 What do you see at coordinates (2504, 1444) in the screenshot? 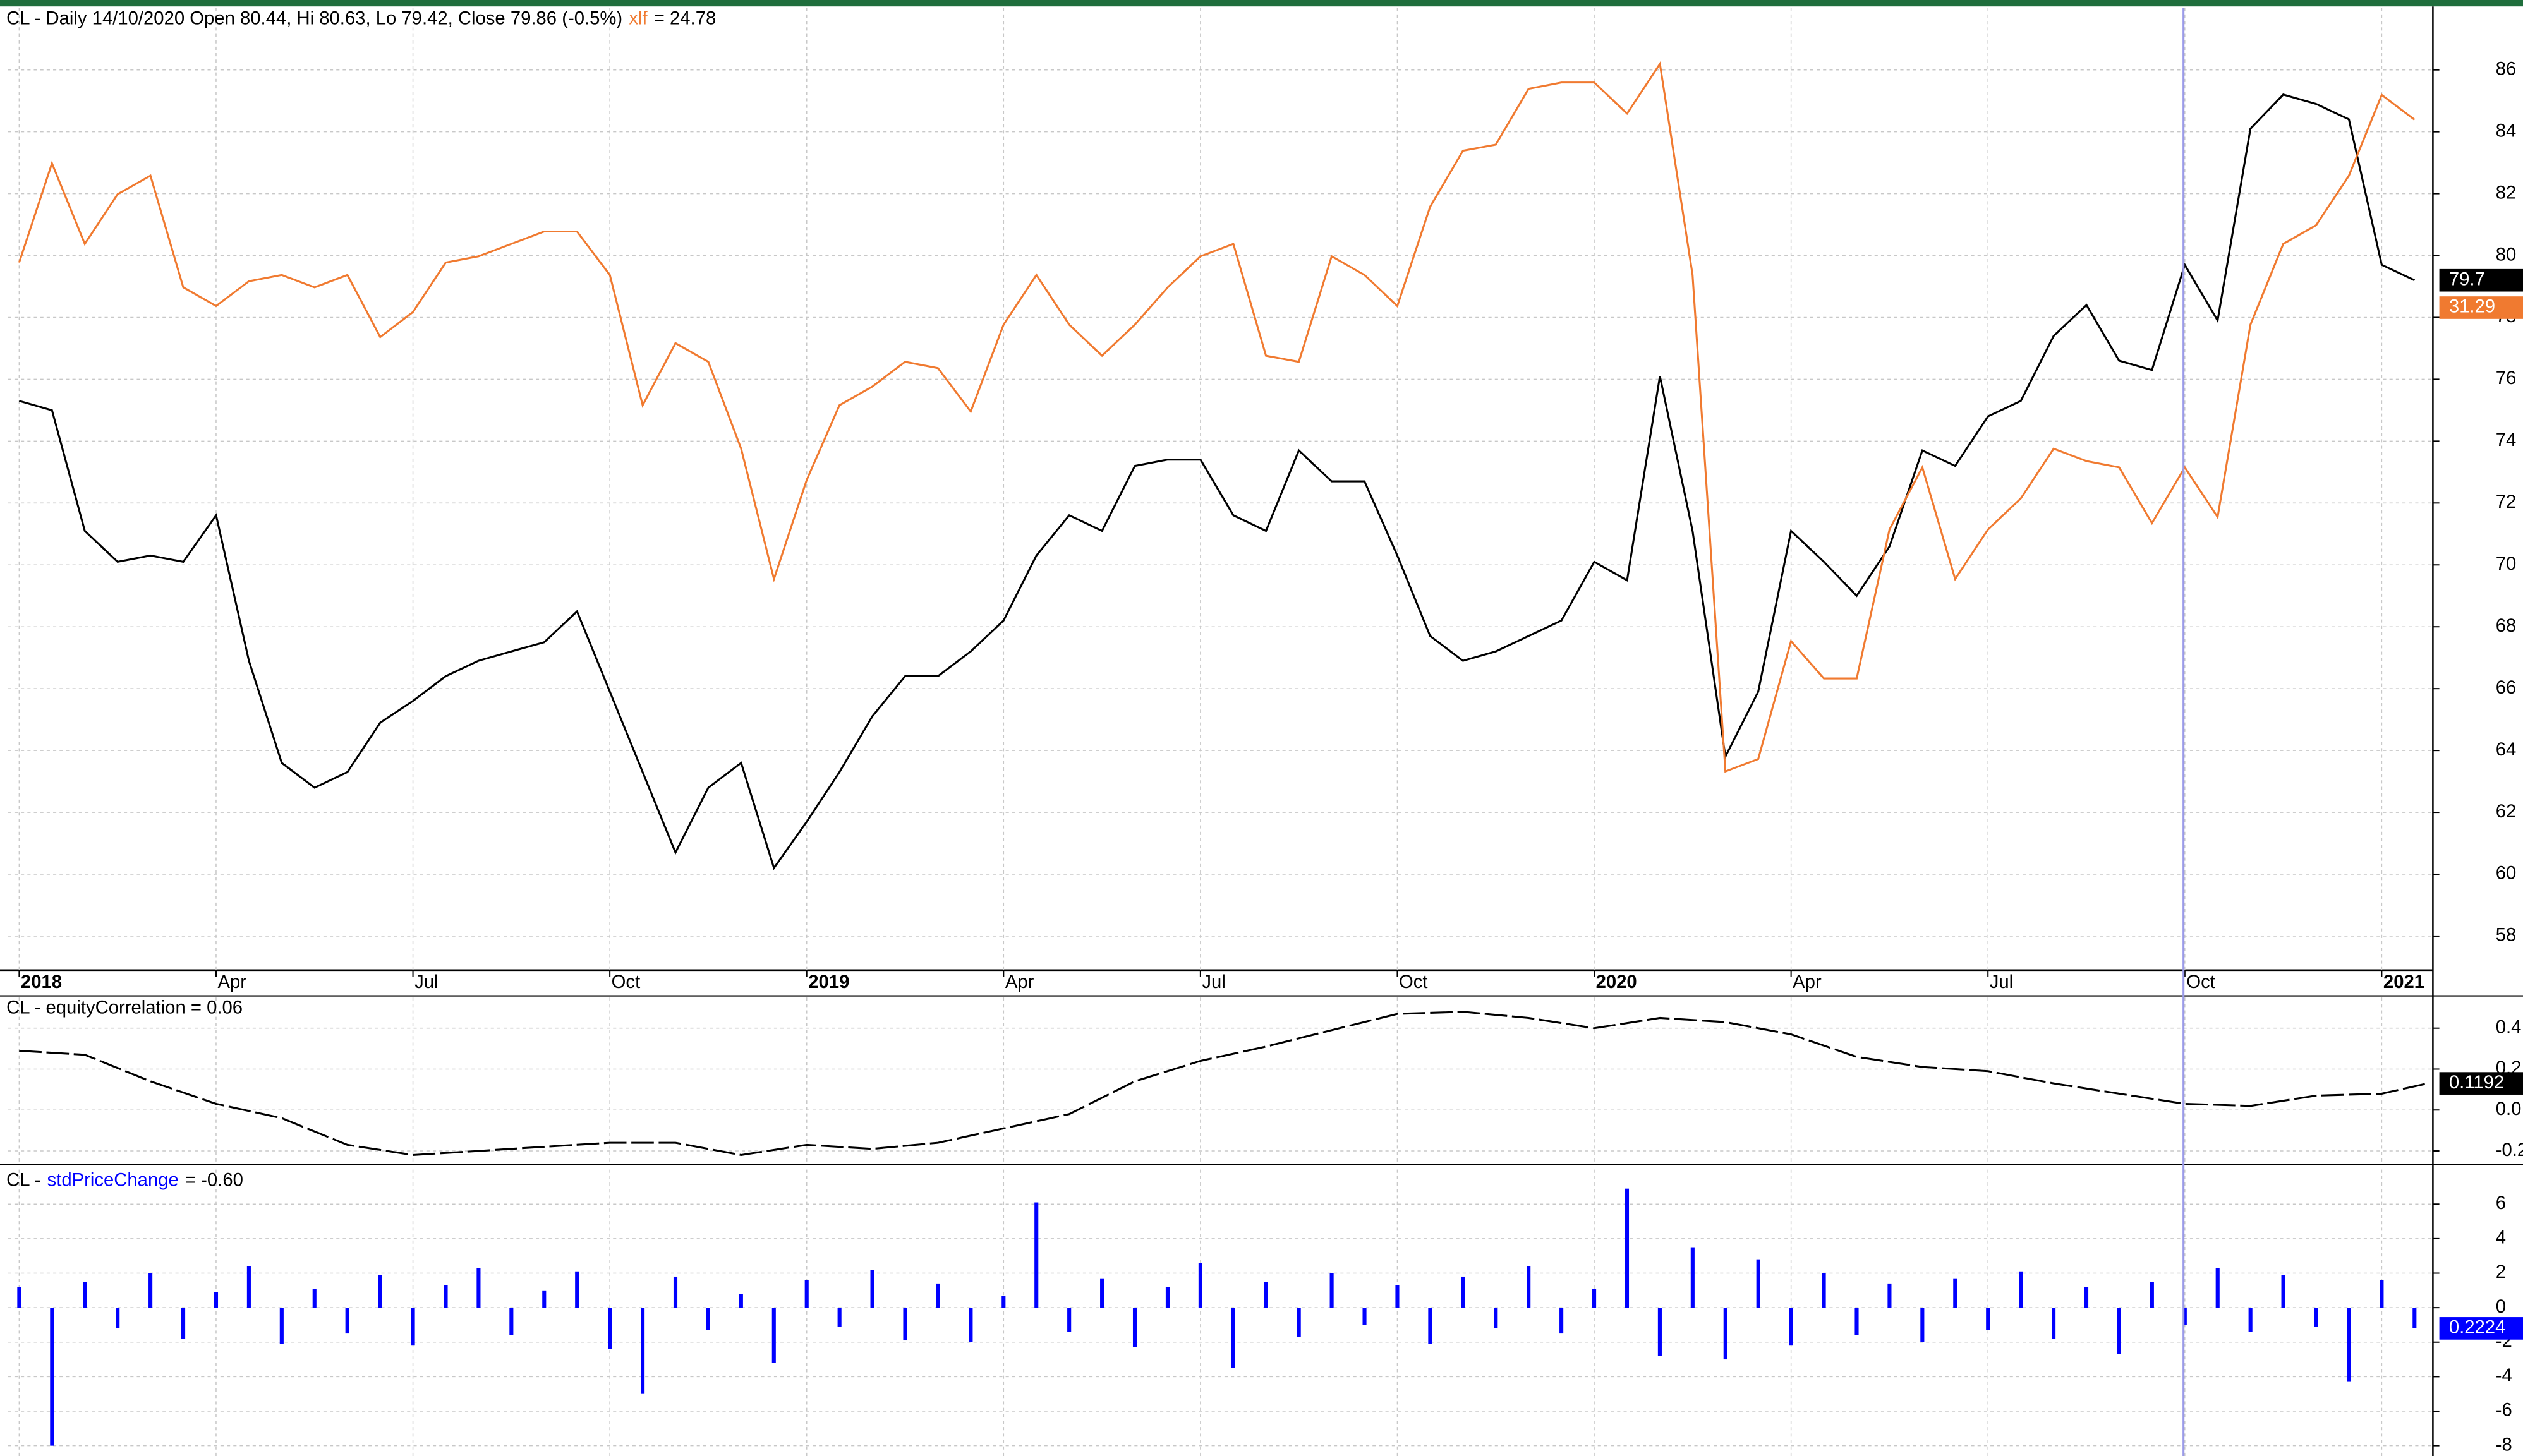
I see `y-tick-label: -8` at bounding box center [2504, 1444].